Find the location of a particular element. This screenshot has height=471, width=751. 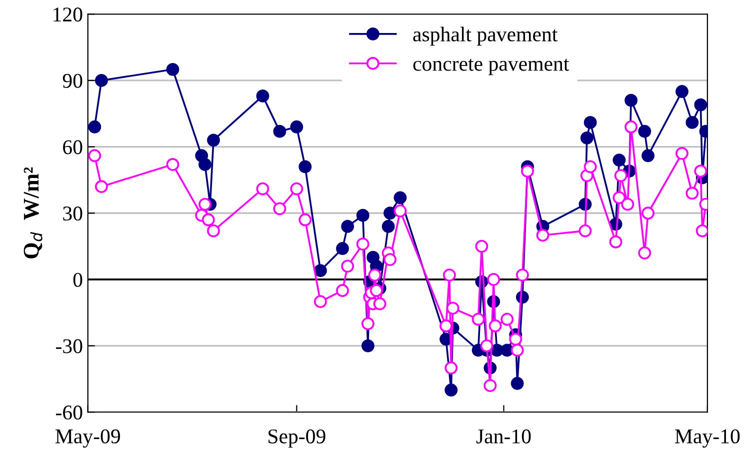

y-tick-label: -60 is located at coordinates (69, 413).